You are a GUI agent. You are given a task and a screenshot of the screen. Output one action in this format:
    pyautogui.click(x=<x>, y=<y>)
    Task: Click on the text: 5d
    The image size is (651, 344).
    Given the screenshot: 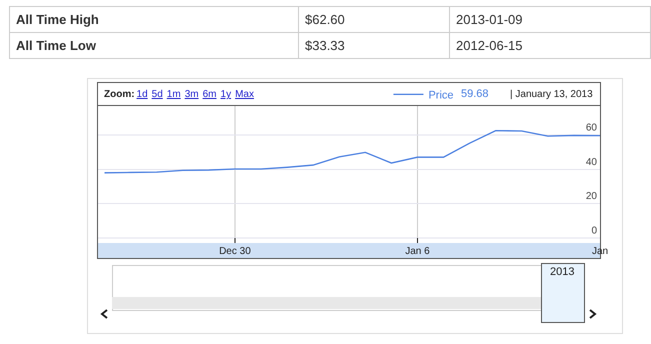 What is the action you would take?
    pyautogui.click(x=157, y=94)
    